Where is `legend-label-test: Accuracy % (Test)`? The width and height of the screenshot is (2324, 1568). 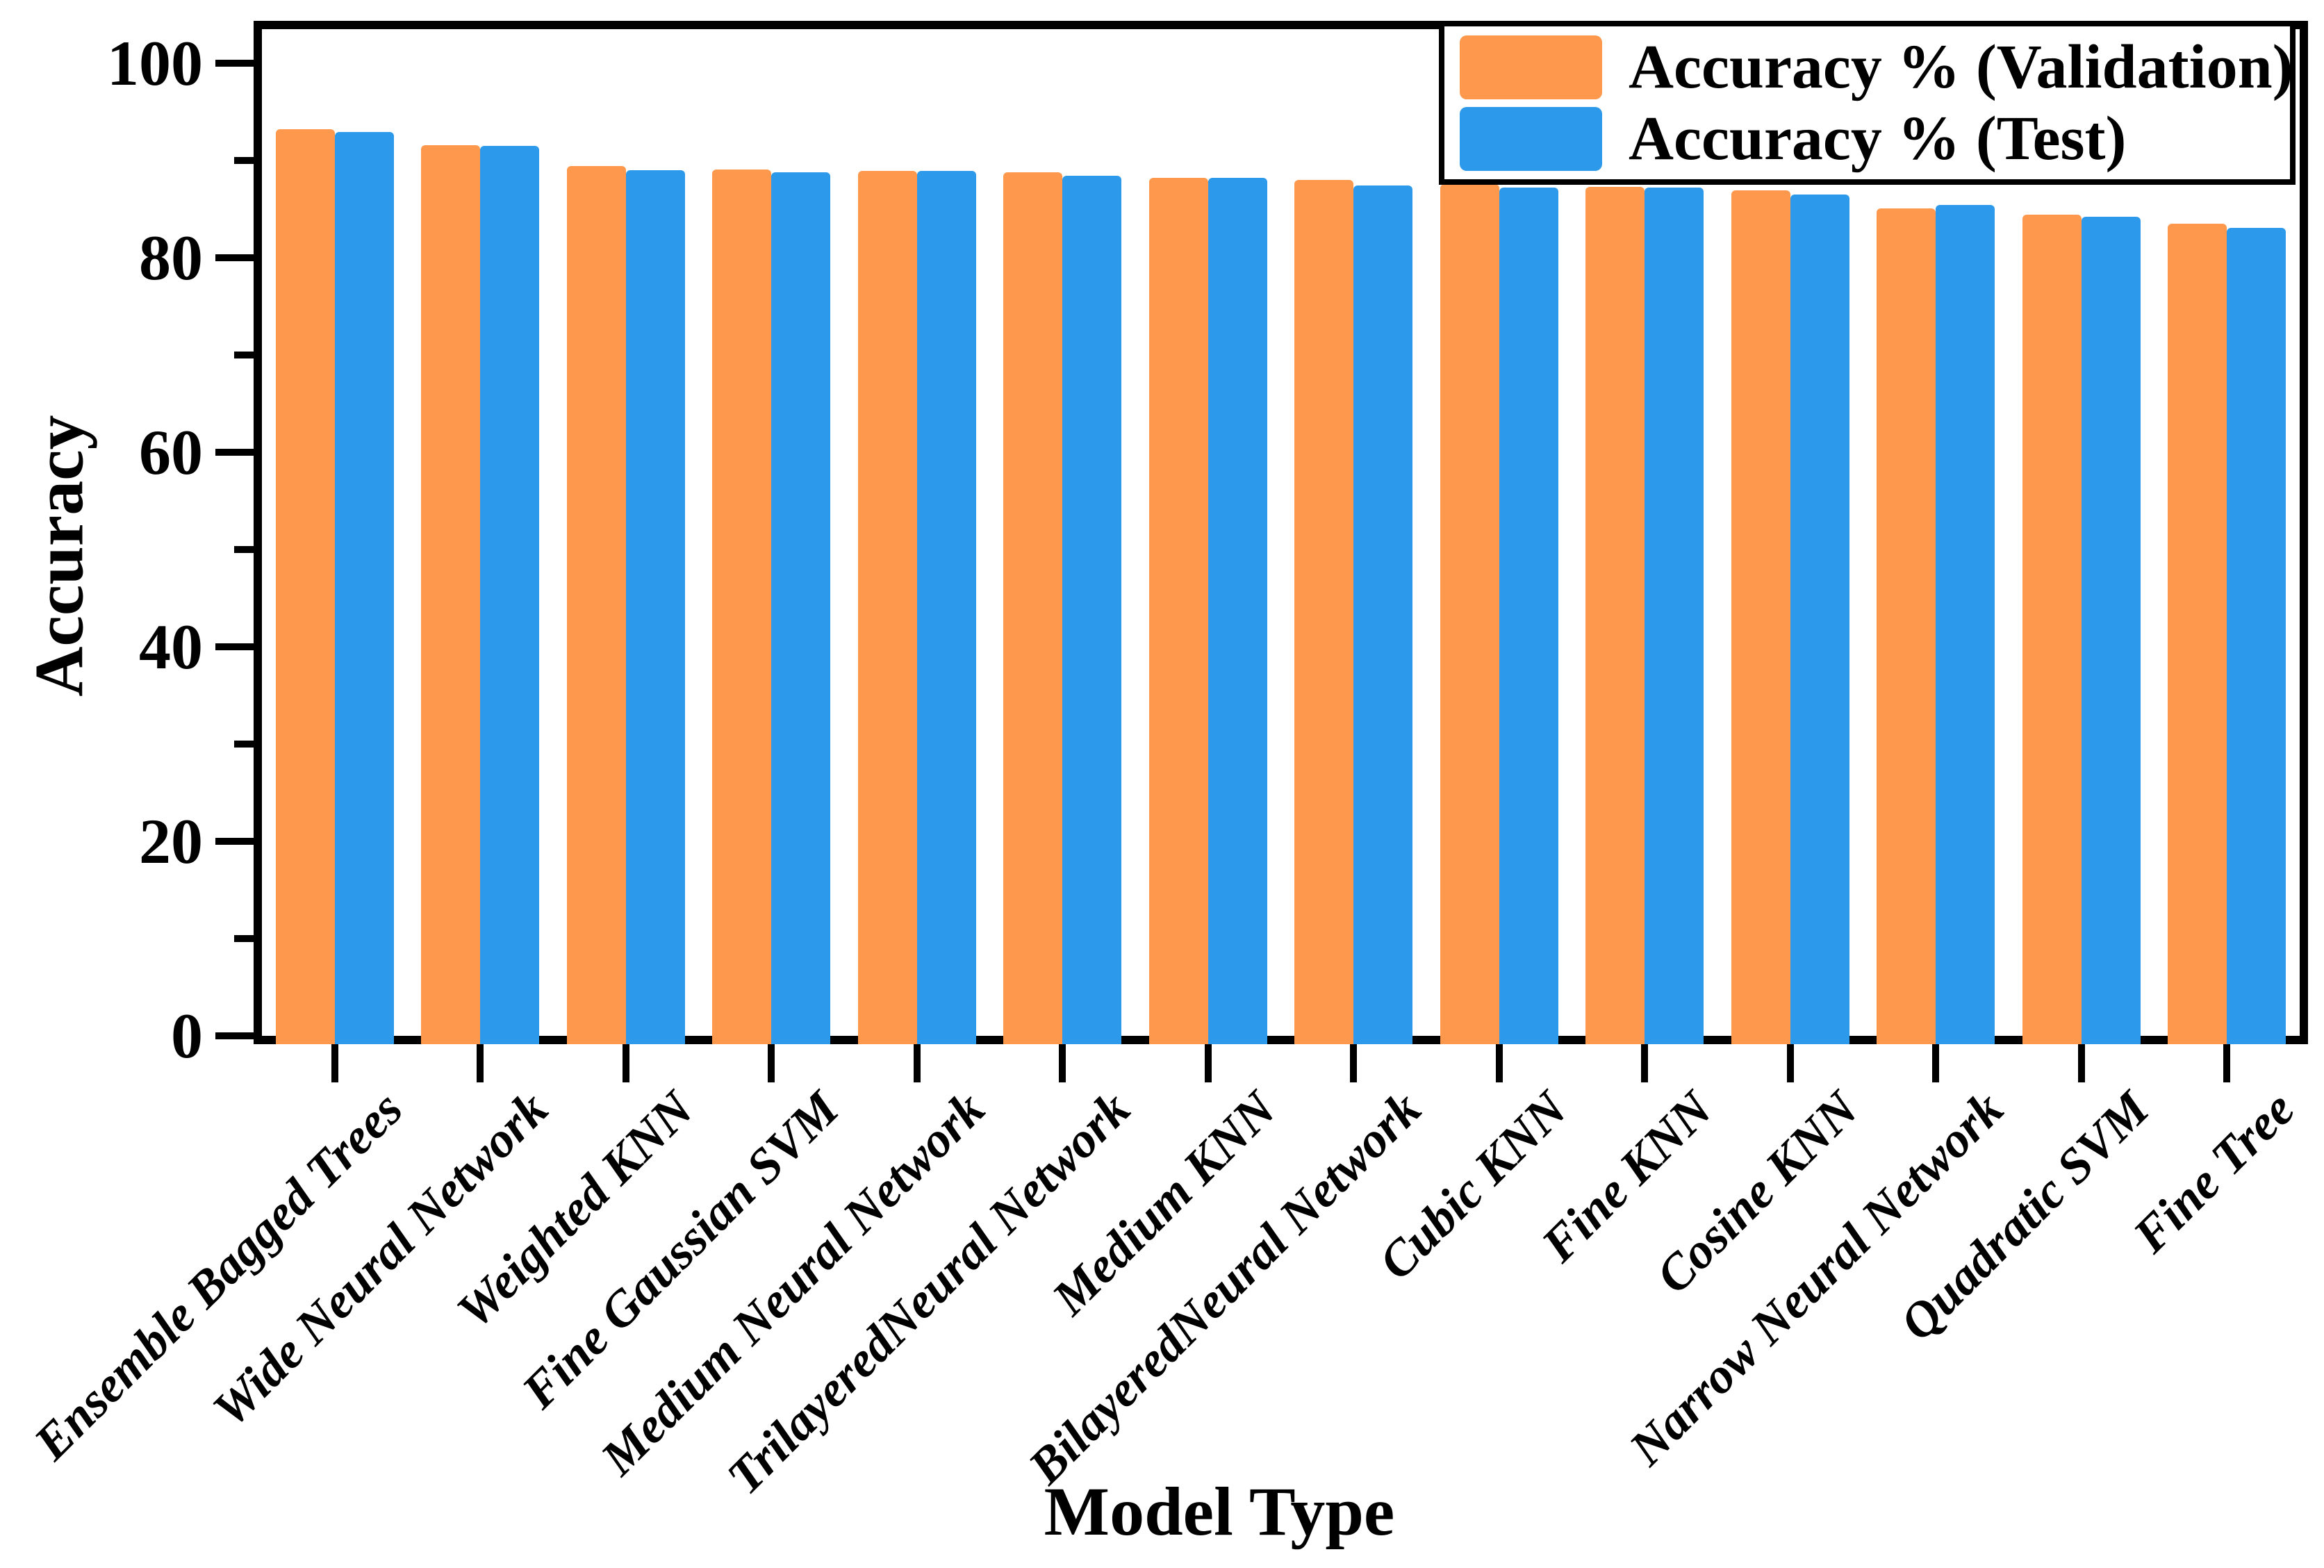 legend-label-test: Accuracy % (Test) is located at coordinates (1878, 138).